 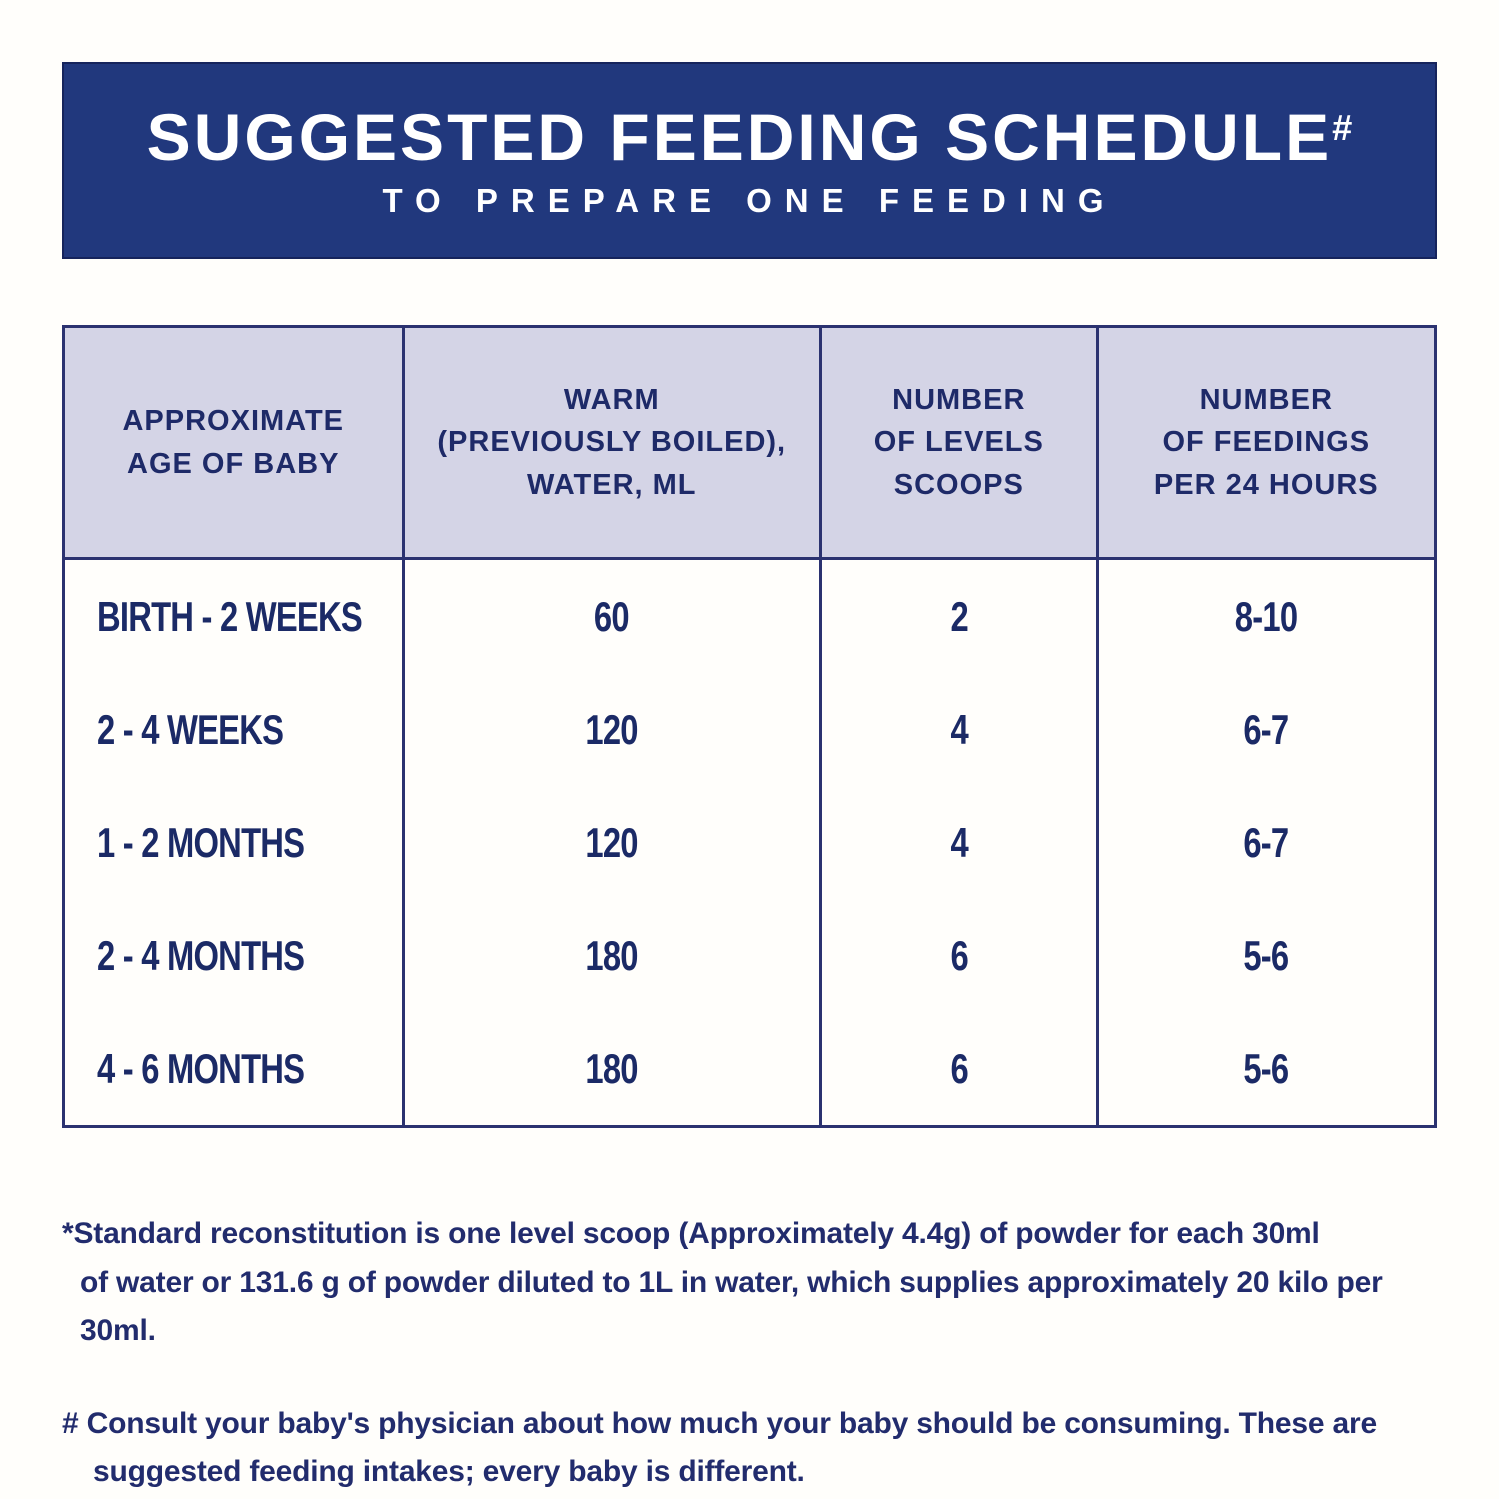 I want to click on table-row-2-age: 2 - 4 WEEKS, so click(x=235, y=729).